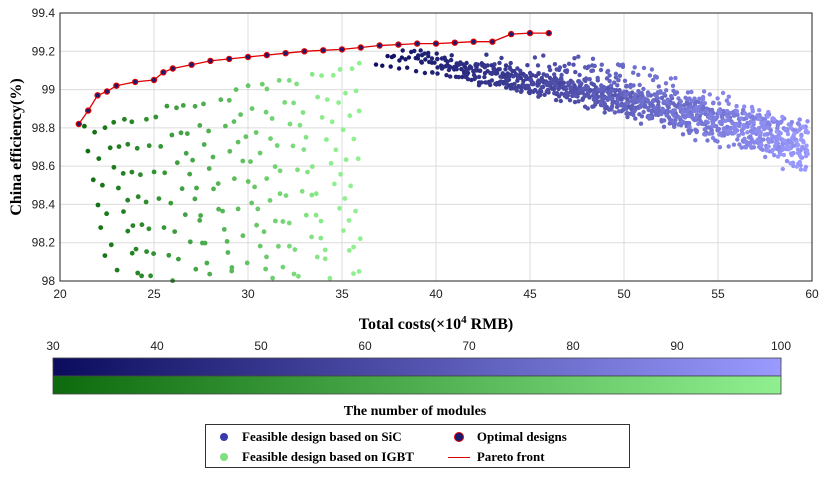 The image size is (828, 481). What do you see at coordinates (53, 346) in the screenshot?
I see `colorbar-tick-label: 30` at bounding box center [53, 346].